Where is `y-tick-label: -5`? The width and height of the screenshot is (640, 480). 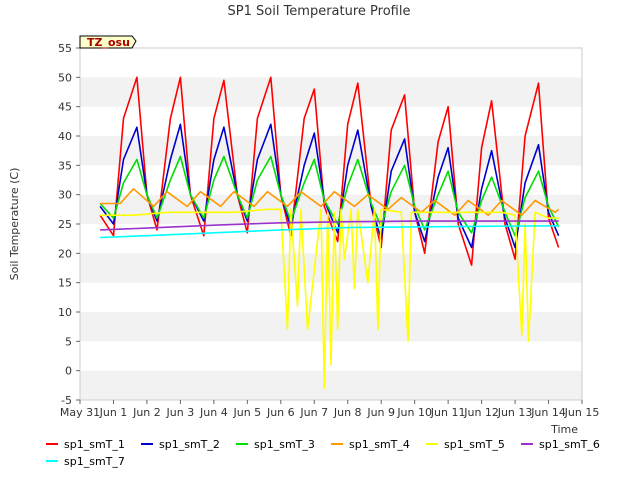 y-tick-label: -5 is located at coordinates (66, 400).